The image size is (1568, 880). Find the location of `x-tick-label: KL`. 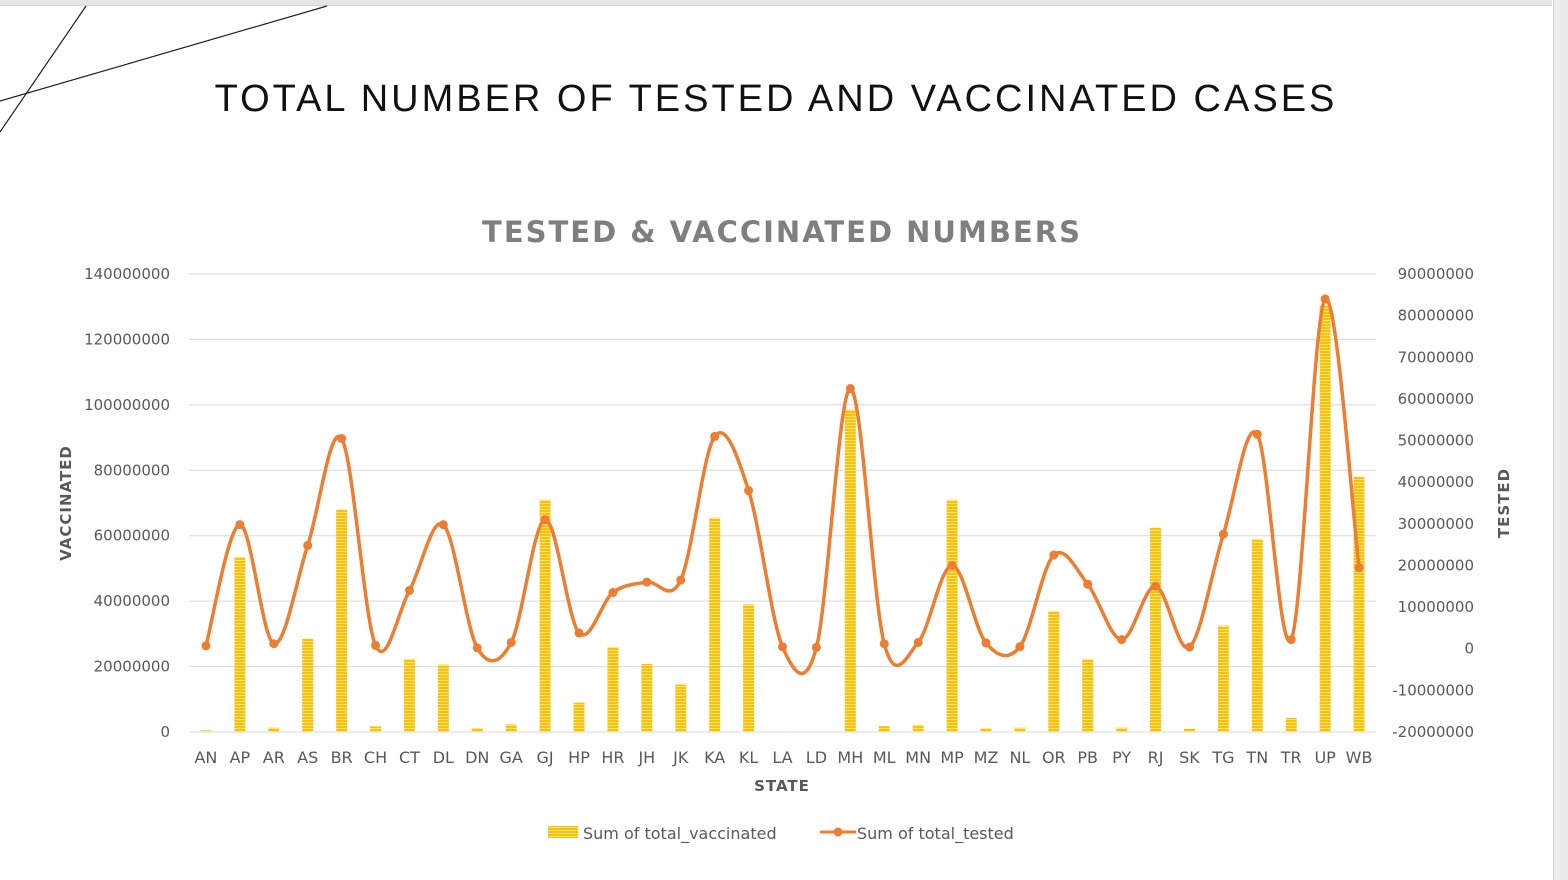

x-tick-label: KL is located at coordinates (748, 757).